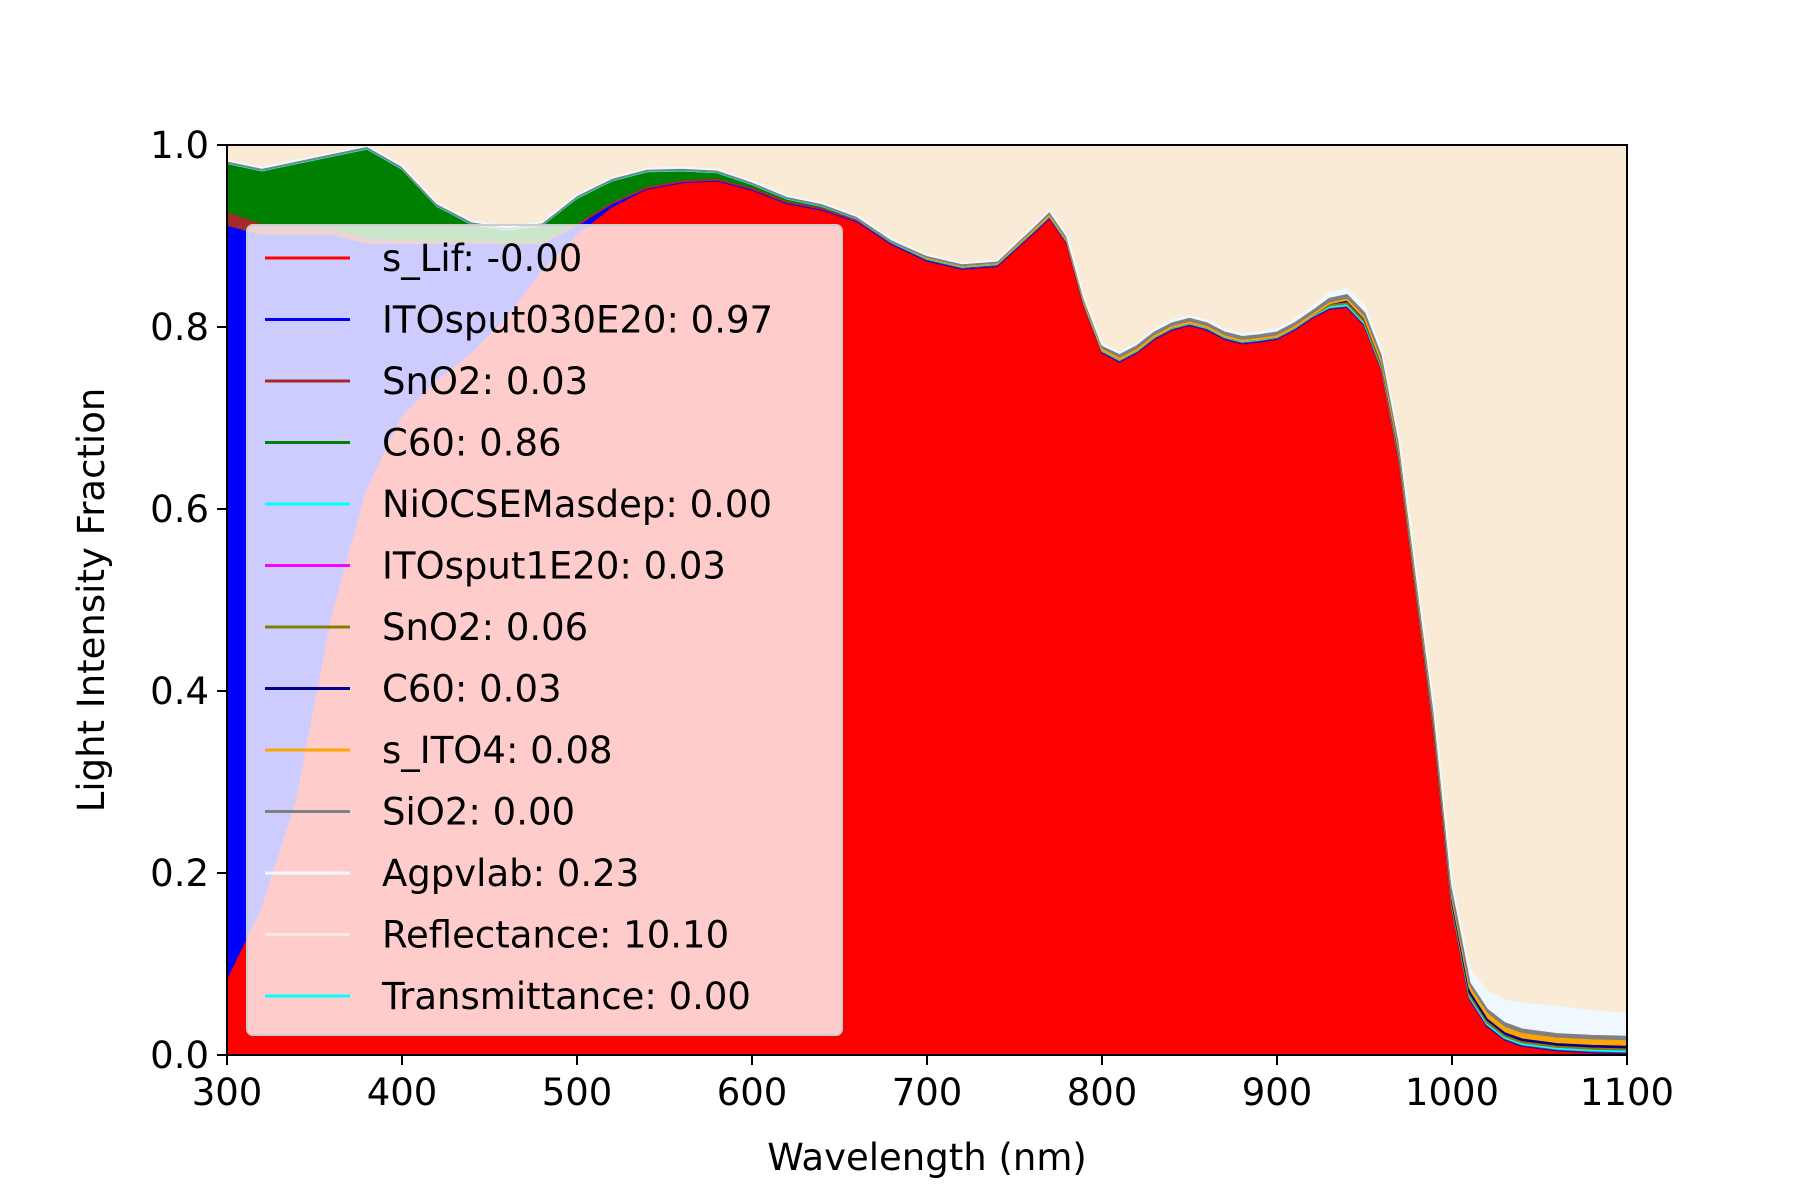  What do you see at coordinates (1277, 1092) in the screenshot?
I see `x-tick-label: 900` at bounding box center [1277, 1092].